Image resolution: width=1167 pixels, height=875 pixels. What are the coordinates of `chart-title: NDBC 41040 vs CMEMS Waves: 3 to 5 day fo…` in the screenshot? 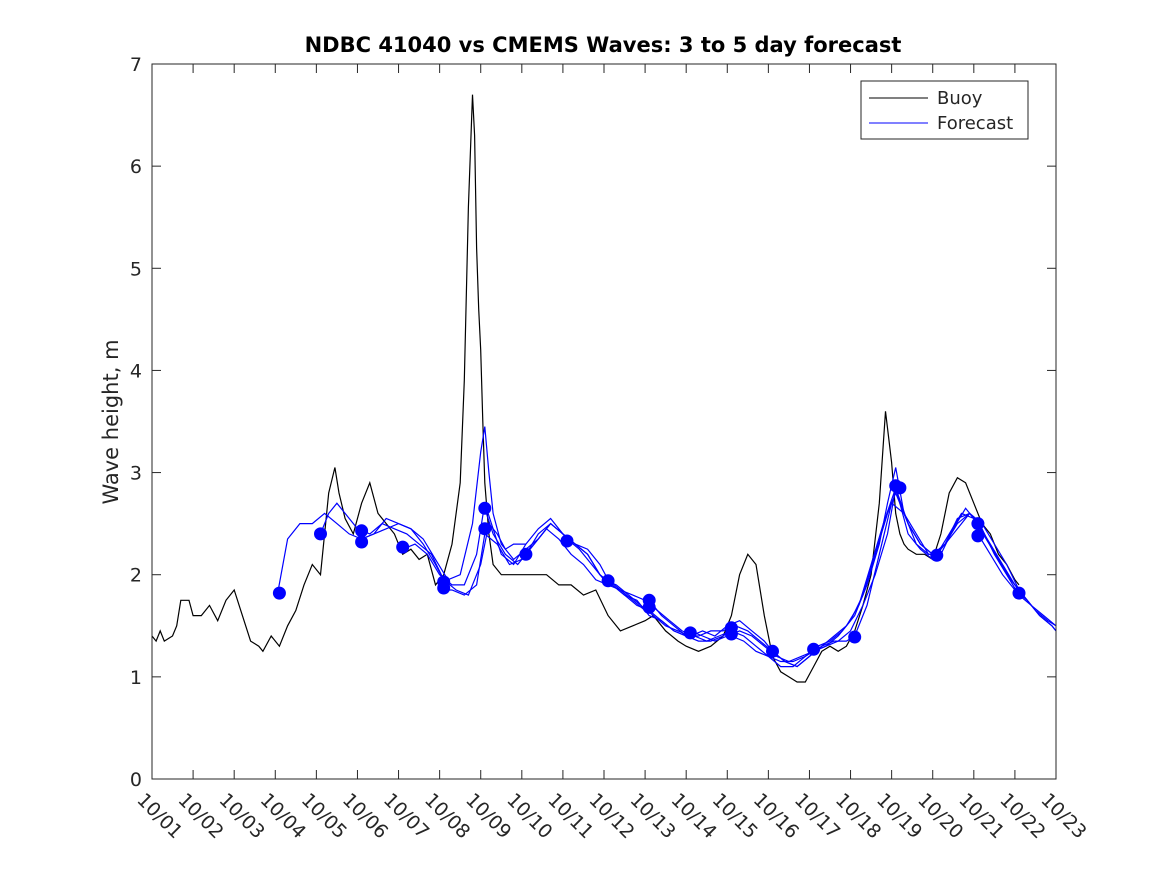 It's located at (603, 45).